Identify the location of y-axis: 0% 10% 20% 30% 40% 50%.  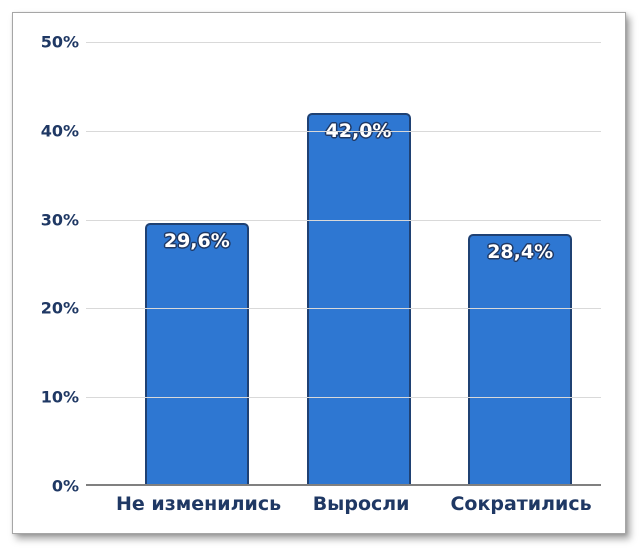
(46, 264).